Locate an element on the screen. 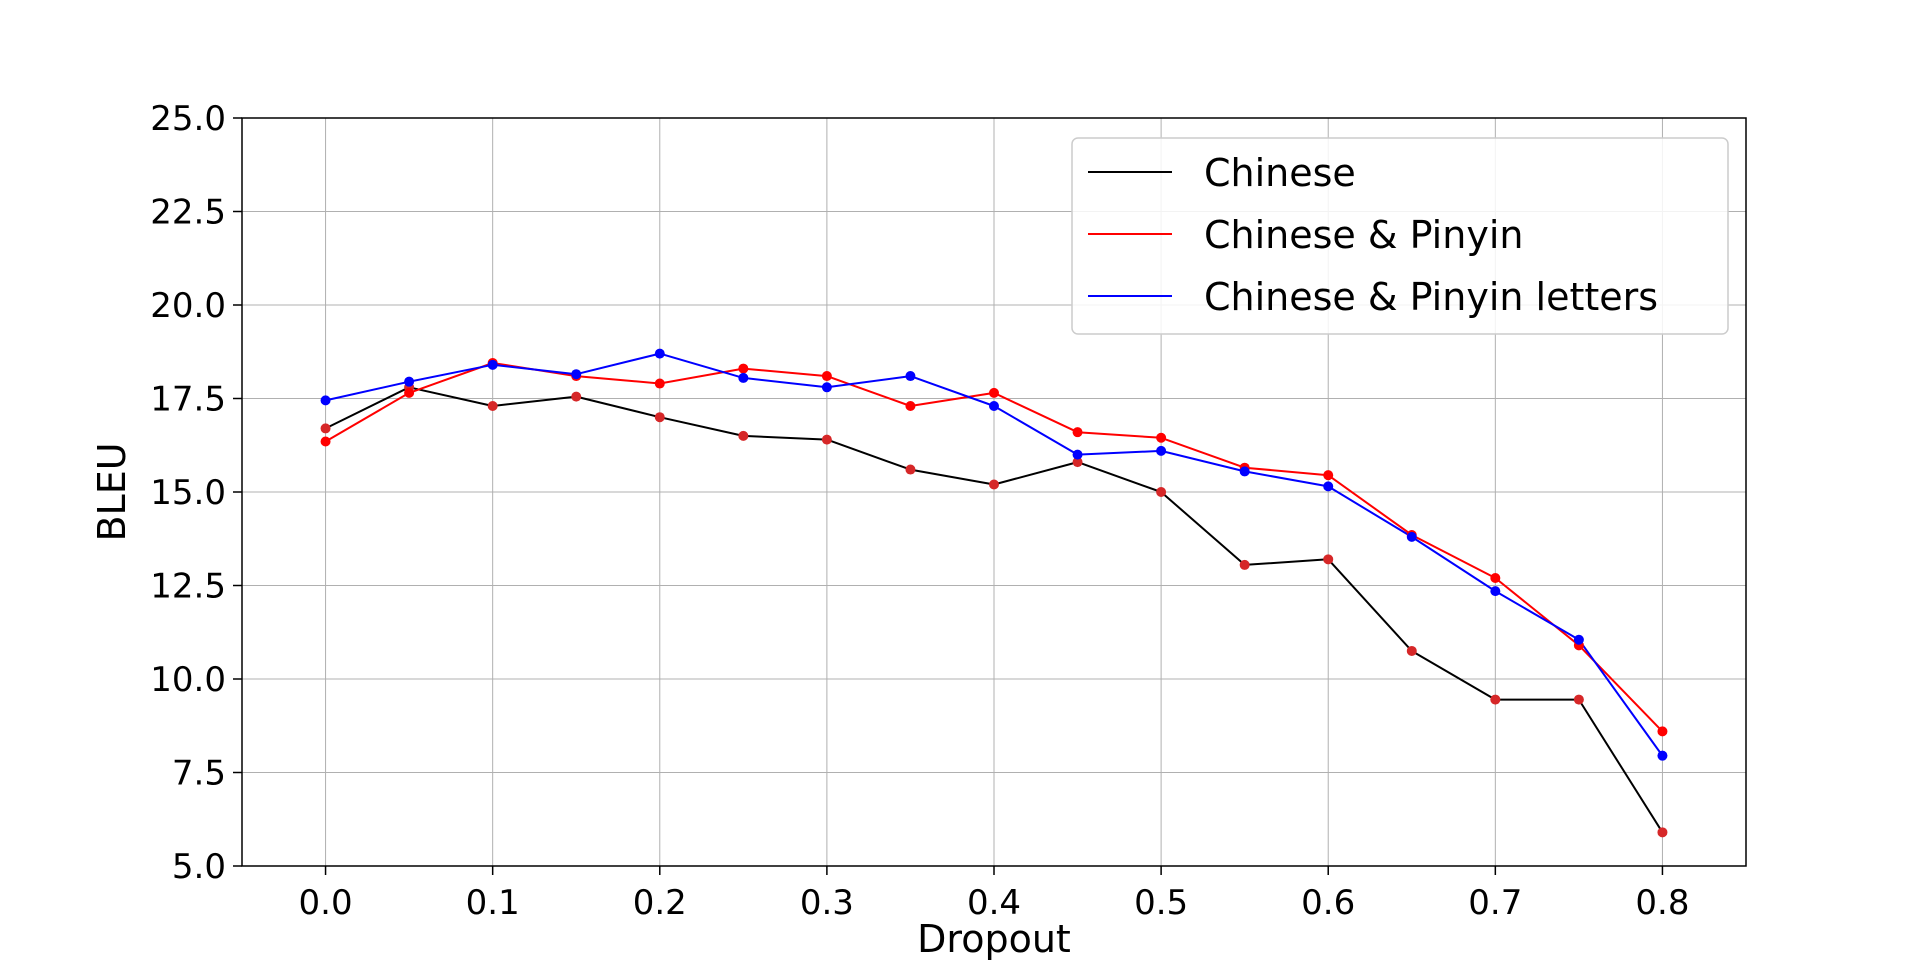 The height and width of the screenshot is (963, 1920). y-axis-label: BLEU is located at coordinates (112, 491).